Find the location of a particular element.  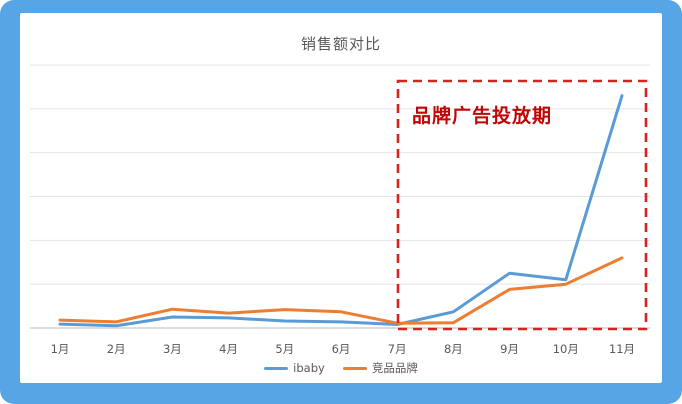

x-axis-tick-label: 4月 is located at coordinates (228, 349).